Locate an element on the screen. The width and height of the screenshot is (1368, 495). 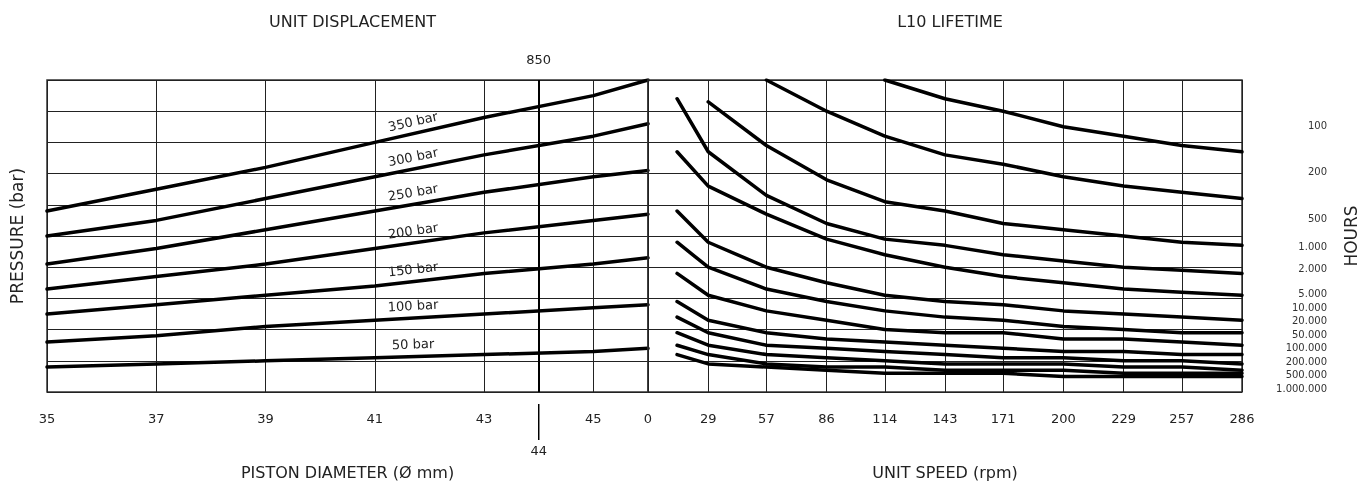
x-tick-label: 43 is located at coordinates (484, 418).